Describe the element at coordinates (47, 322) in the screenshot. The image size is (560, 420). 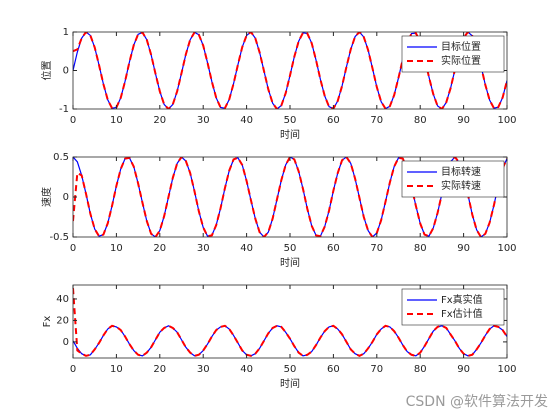
I see `y-axis-label: Fx` at that location.